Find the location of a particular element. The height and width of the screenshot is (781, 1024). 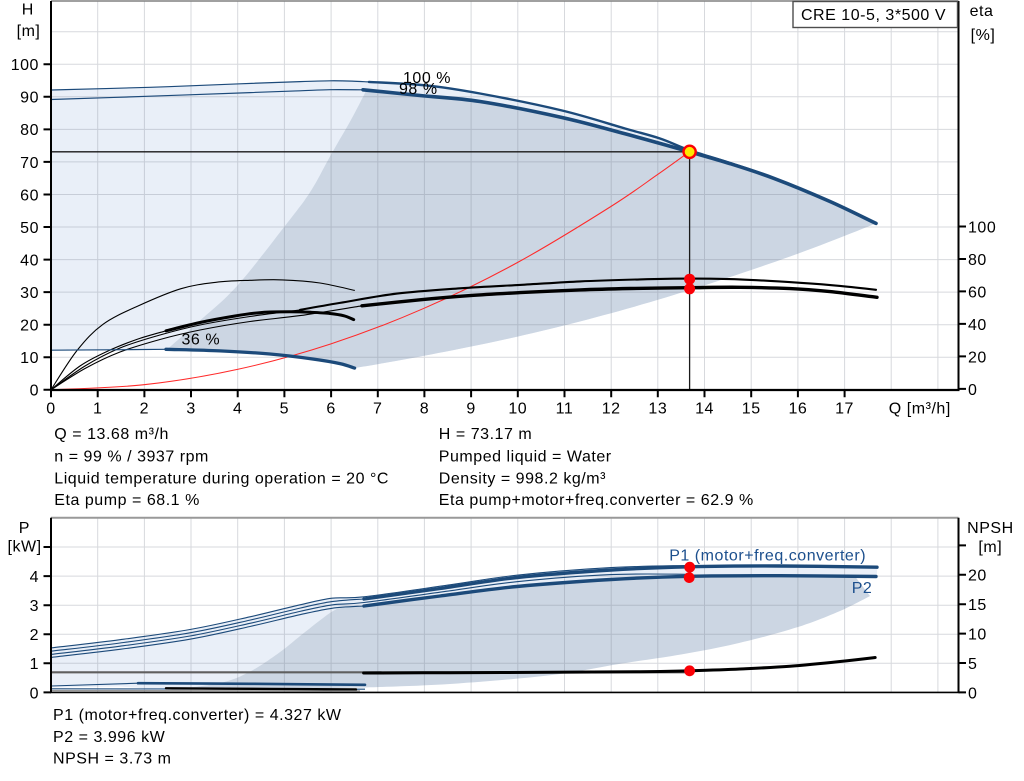

svg-text: 11 is located at coordinates (565, 408).